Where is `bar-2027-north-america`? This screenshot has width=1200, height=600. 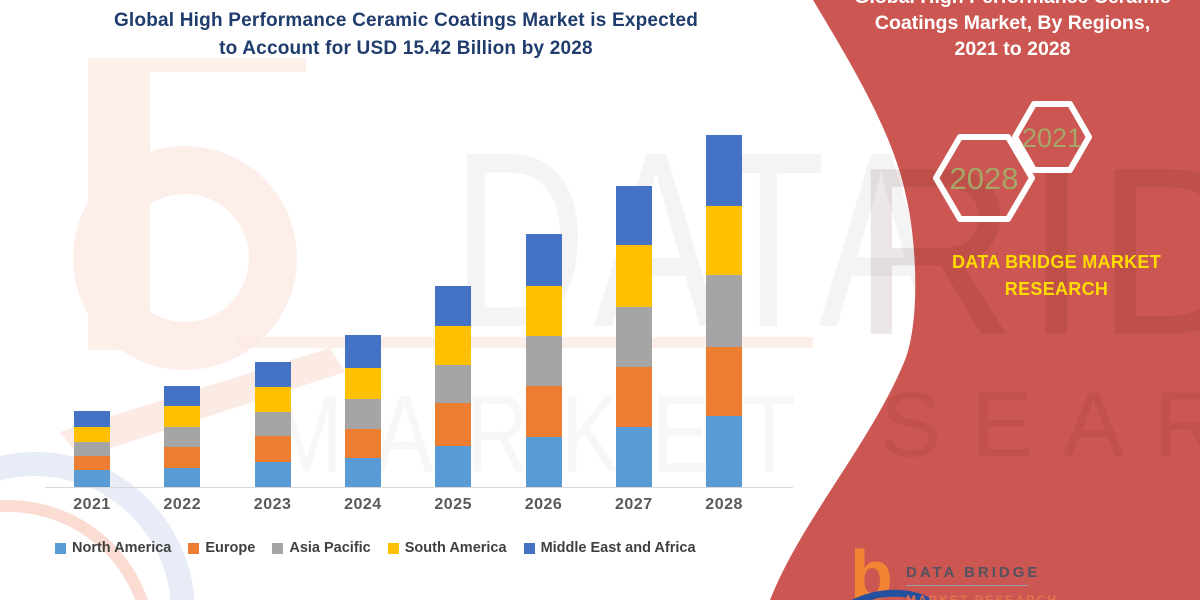 bar-2027-north-america is located at coordinates (633, 457).